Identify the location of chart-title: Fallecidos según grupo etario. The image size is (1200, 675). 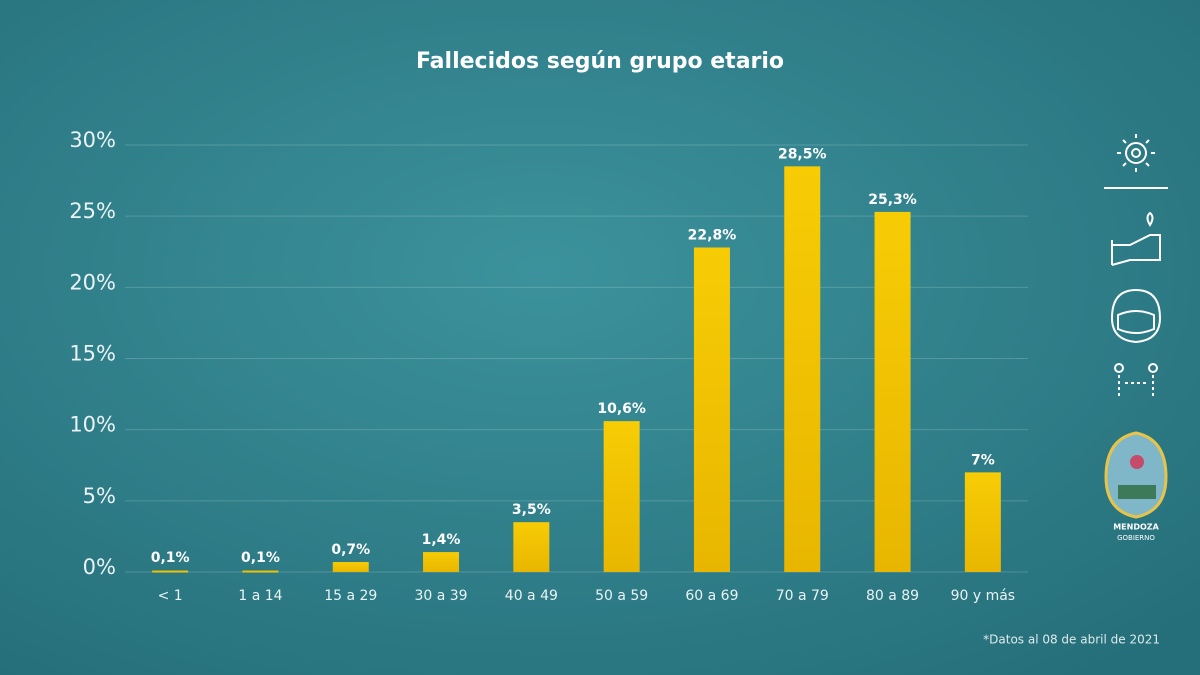
(600, 61).